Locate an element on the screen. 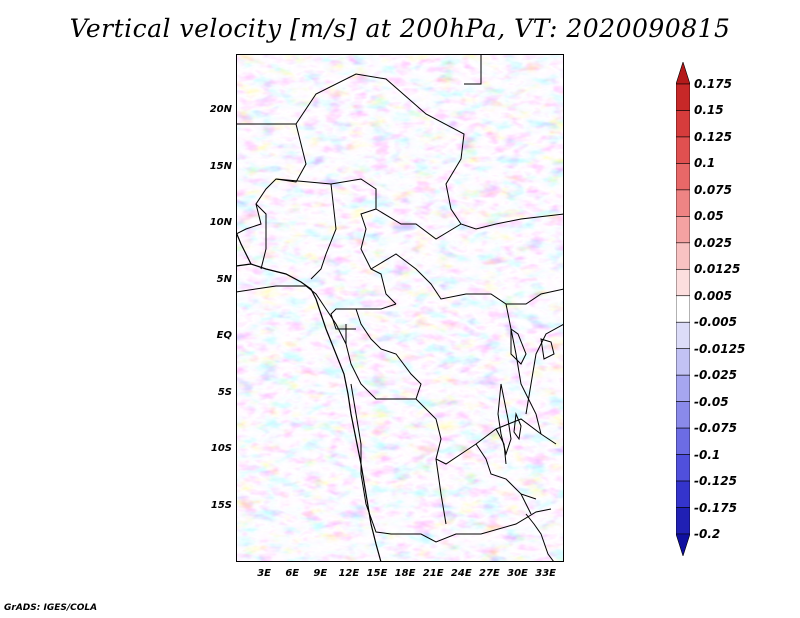 Image resolution: width=800 pixels, height=618 pixels. lon-tick-label: 15E is located at coordinates (377, 573).